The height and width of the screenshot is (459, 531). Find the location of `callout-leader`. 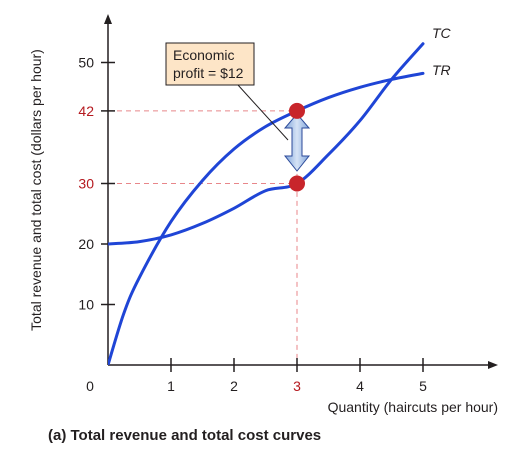

callout-leader is located at coordinates (263, 112).